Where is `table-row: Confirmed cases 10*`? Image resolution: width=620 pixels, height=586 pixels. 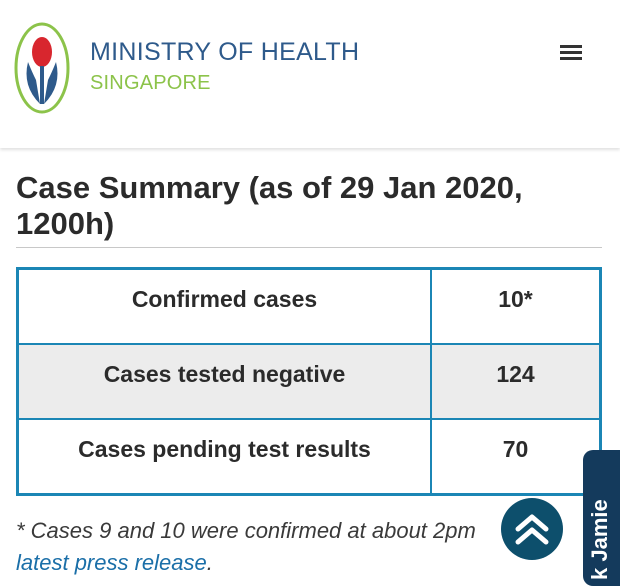
table-row: Confirmed cases 10* is located at coordinates (309, 306).